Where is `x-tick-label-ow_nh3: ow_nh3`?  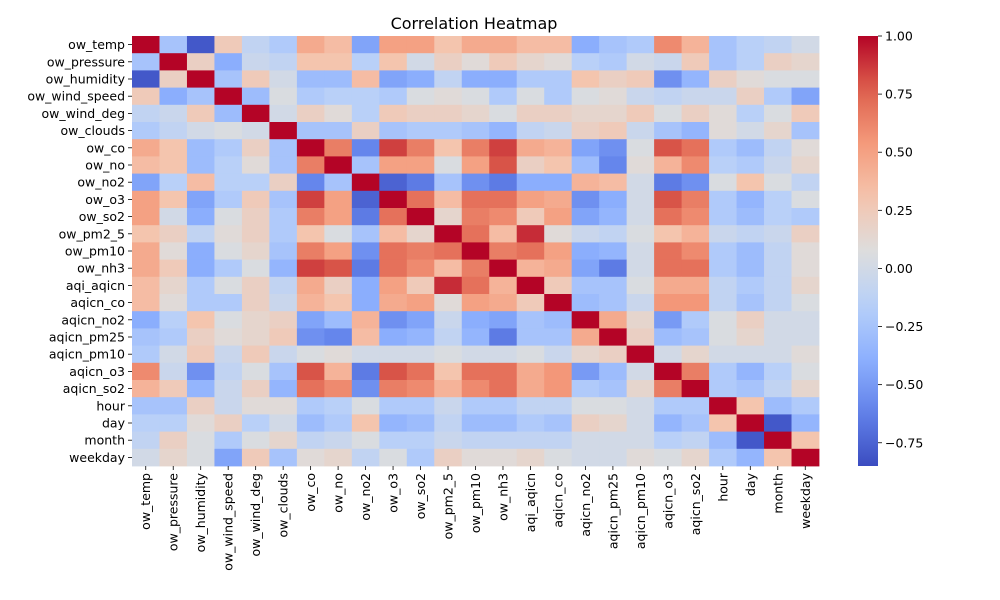
x-tick-label-ow_nh3: ow_nh3 is located at coordinates (502, 497).